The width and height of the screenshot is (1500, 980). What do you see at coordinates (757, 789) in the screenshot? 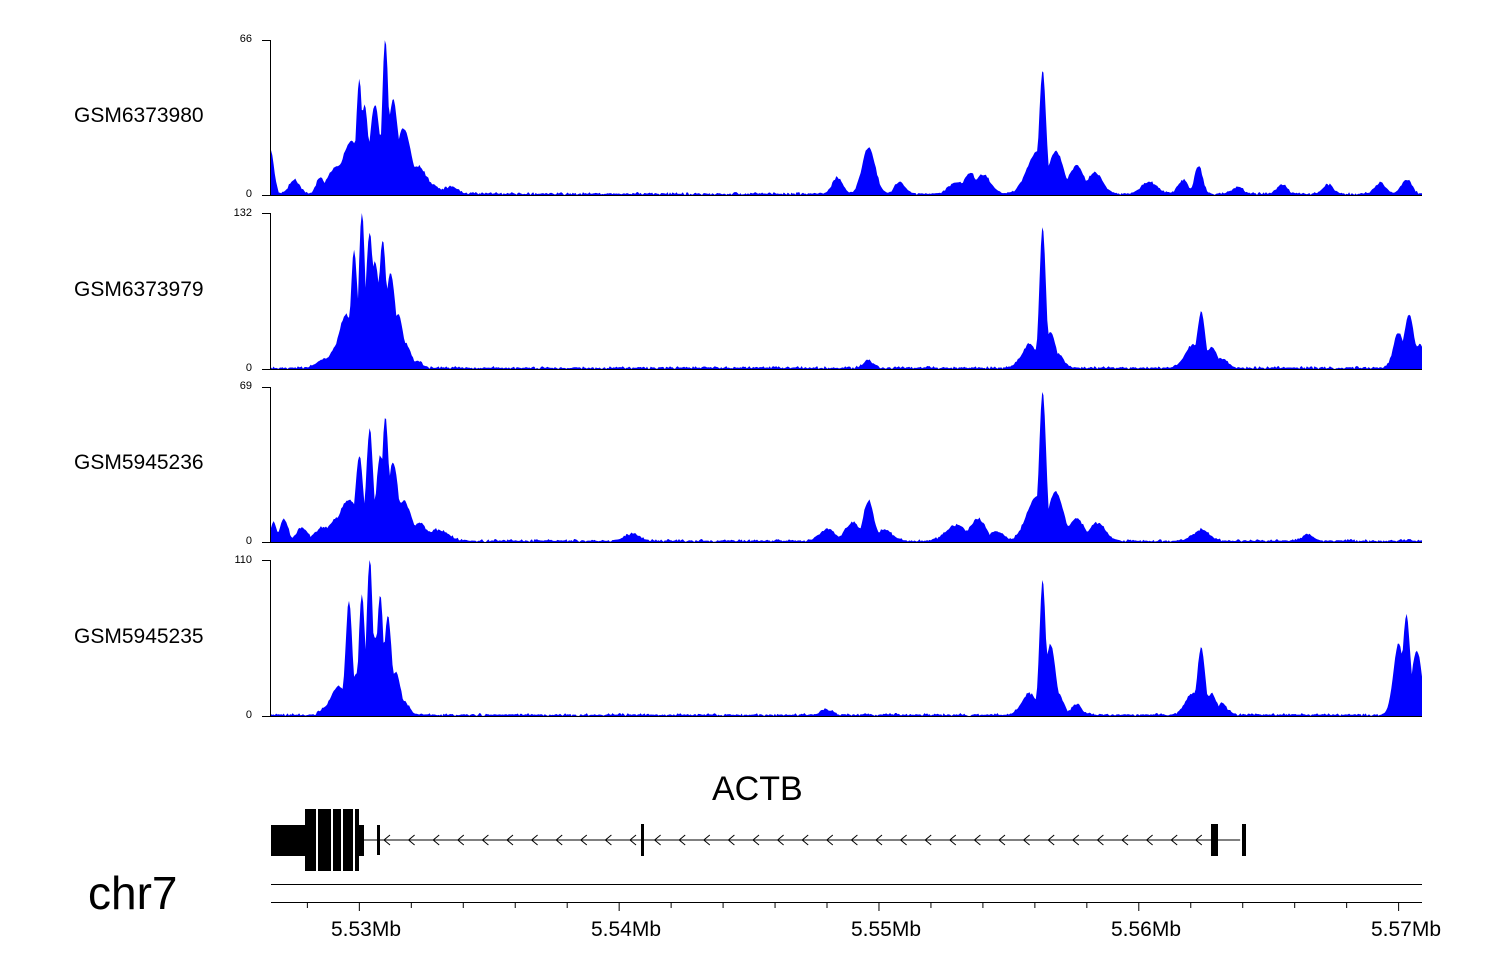
I see `gene-name-label: ACTB` at bounding box center [757, 789].